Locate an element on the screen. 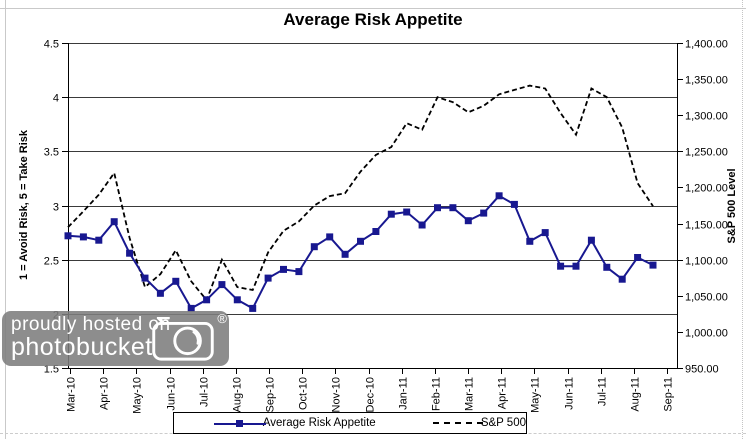 The width and height of the screenshot is (746, 439). x-axis-tick-label: Sep-11 is located at coordinates (669, 394).